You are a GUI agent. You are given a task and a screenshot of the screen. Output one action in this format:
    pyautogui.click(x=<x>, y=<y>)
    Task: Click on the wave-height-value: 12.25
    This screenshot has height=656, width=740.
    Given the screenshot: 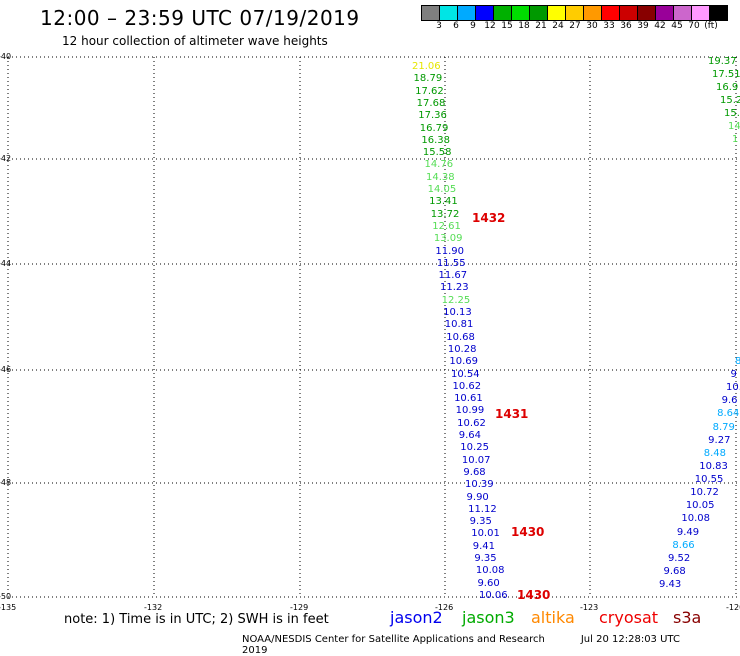 What is the action you would take?
    pyautogui.click(x=456, y=300)
    